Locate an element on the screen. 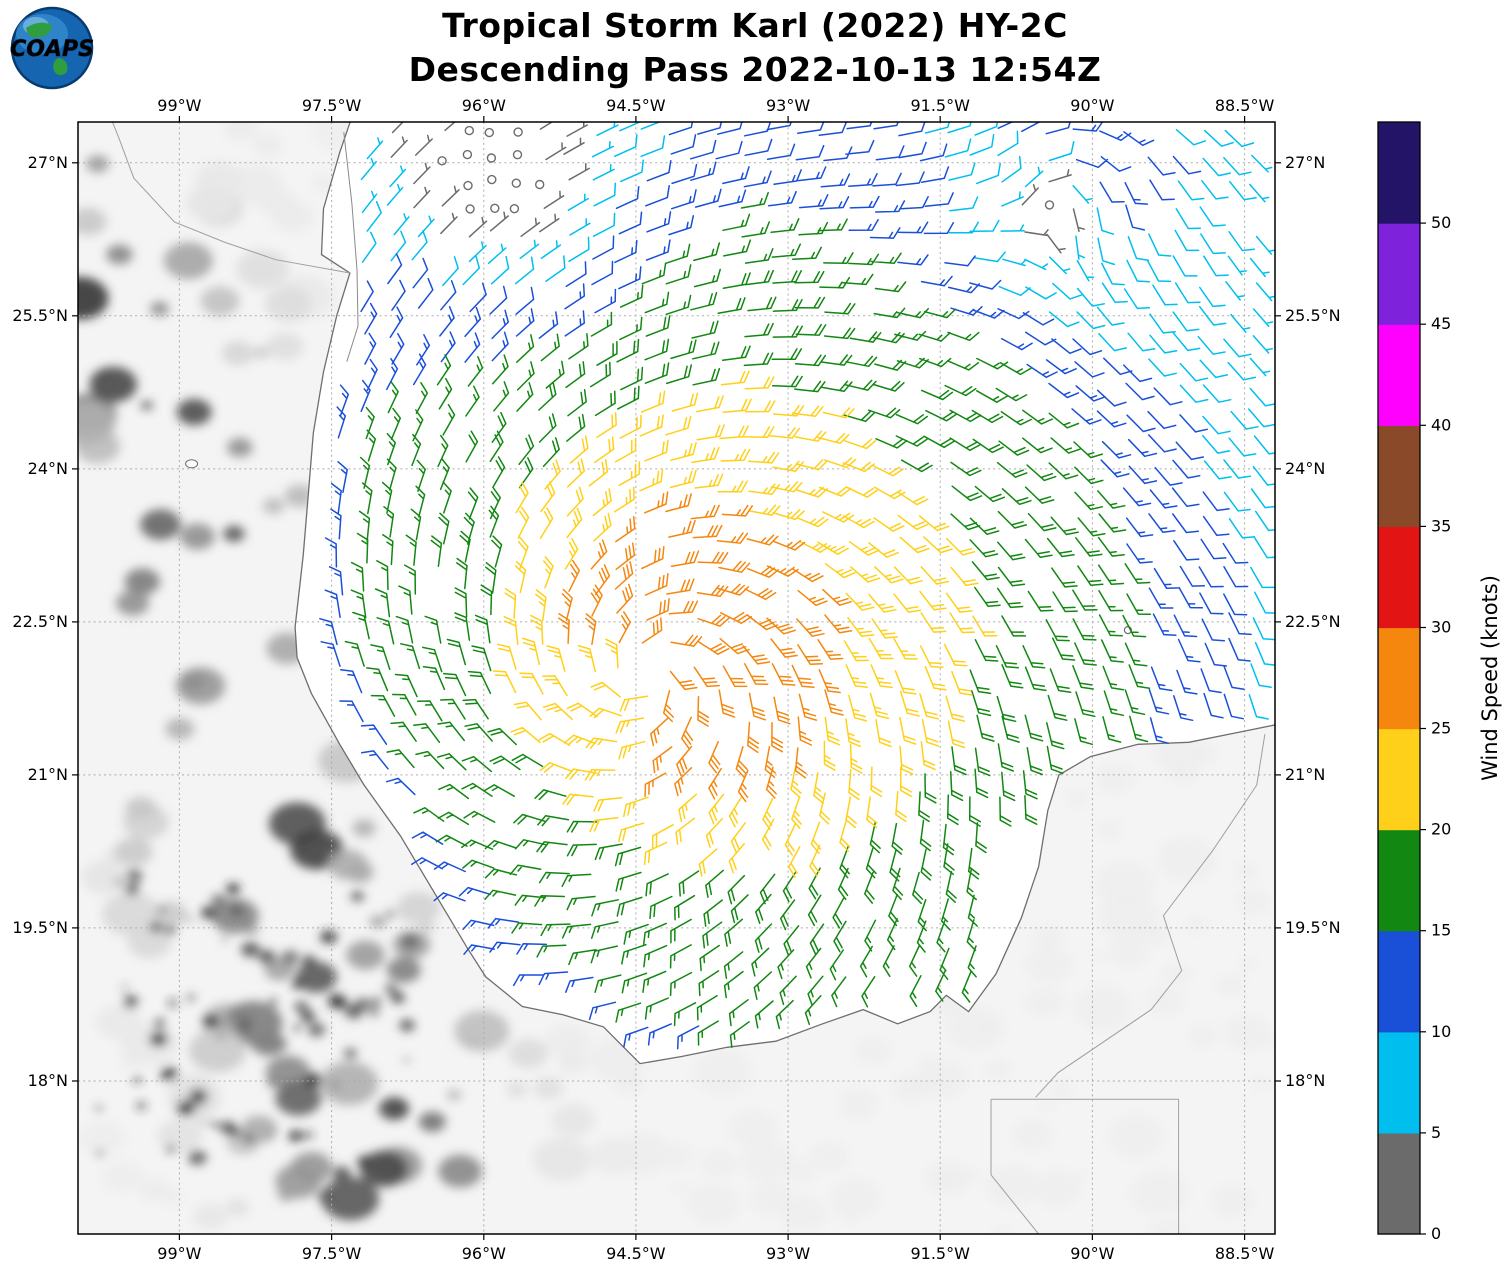 The width and height of the screenshot is (1510, 1264). coaps-logo-text: COAPS is located at coordinates (52, 49).